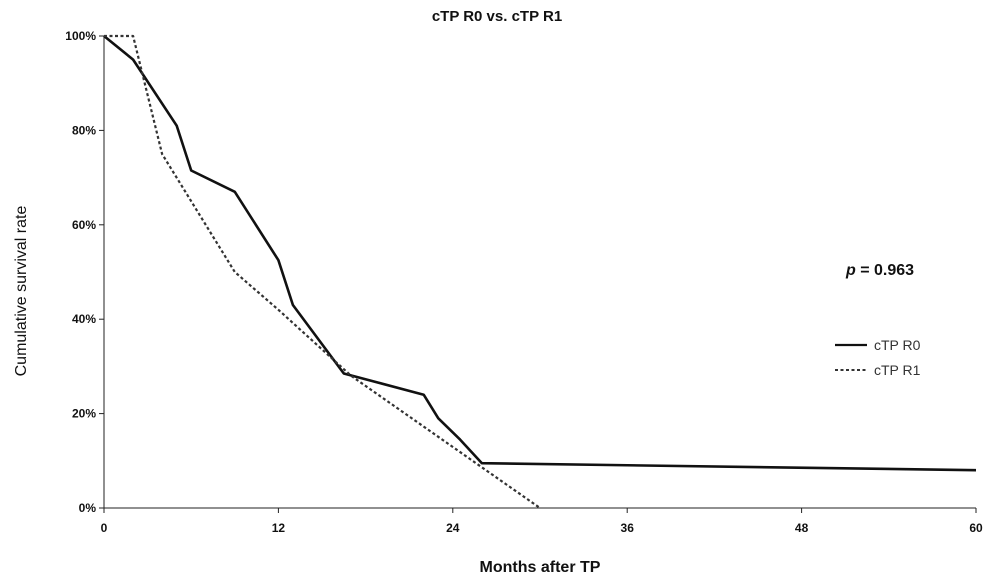 This screenshot has width=994, height=585. Describe the element at coordinates (104, 528) in the screenshot. I see `x-tick-label: 0` at that location.